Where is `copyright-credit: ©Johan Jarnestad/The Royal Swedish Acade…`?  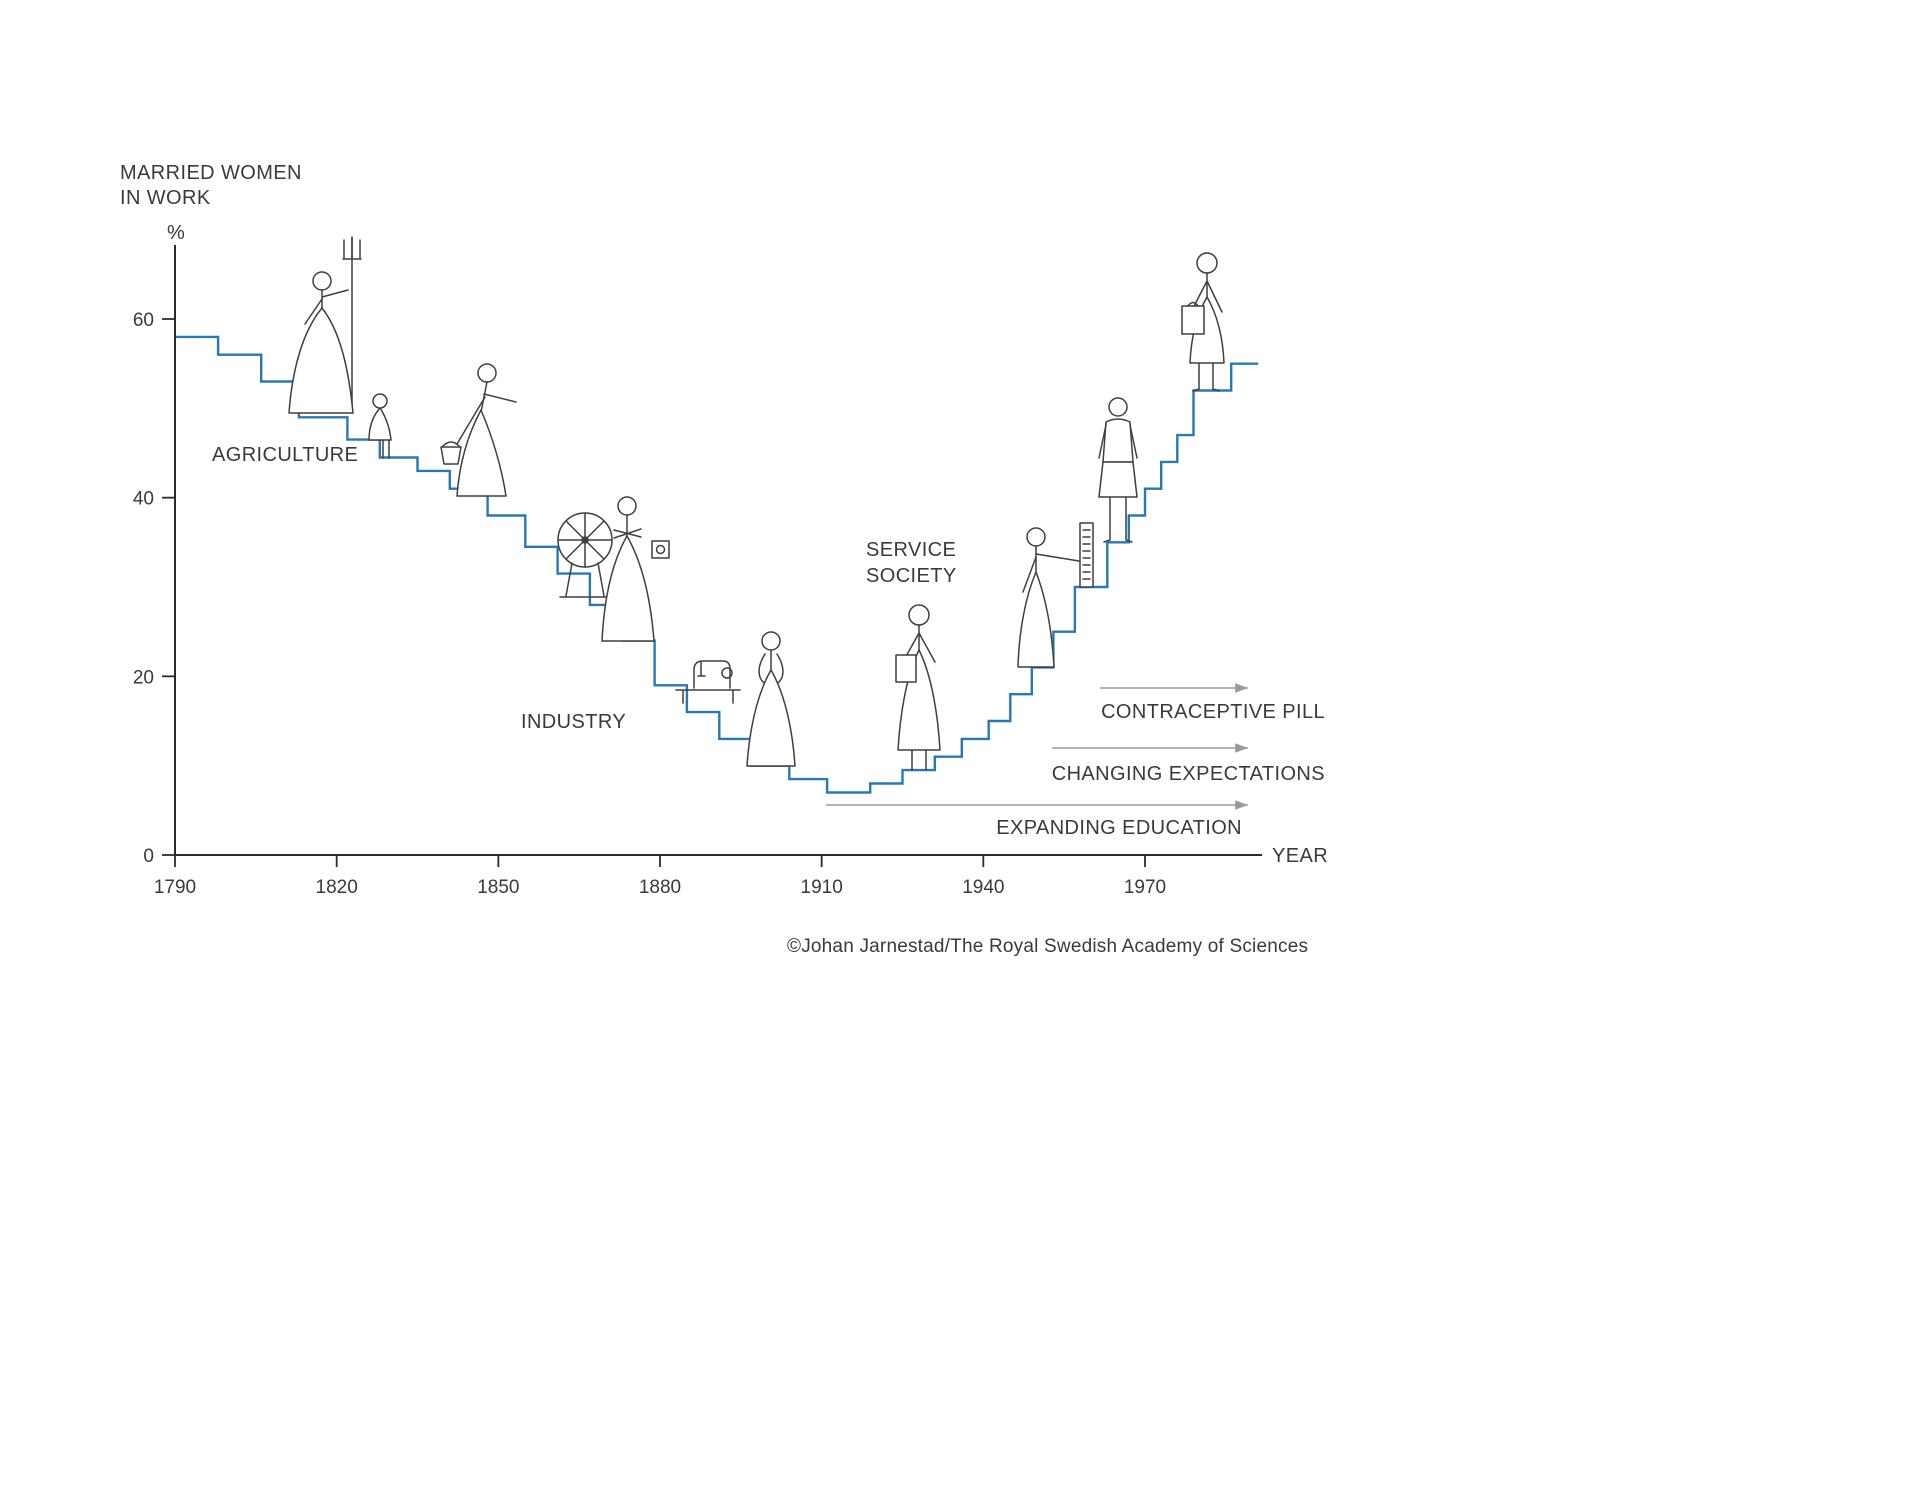 copyright-credit: ©Johan Jarnestad/The Royal Swedish Acade… is located at coordinates (1048, 946).